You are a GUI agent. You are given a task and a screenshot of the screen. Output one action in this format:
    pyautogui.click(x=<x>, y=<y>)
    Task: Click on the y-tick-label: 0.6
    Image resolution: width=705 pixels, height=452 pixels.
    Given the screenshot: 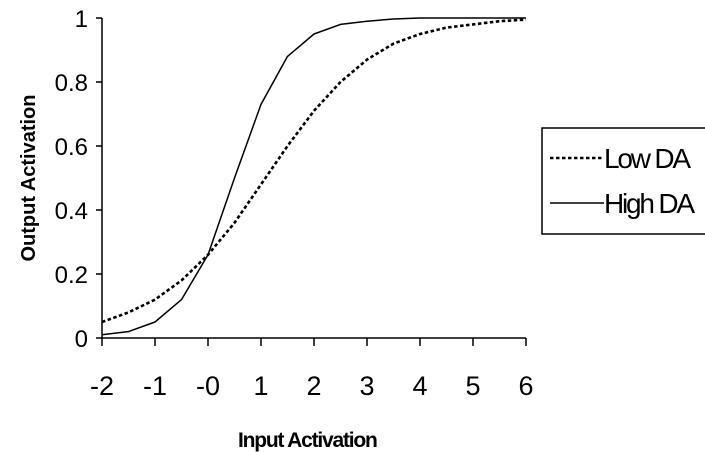 What is the action you would take?
    pyautogui.click(x=71, y=147)
    